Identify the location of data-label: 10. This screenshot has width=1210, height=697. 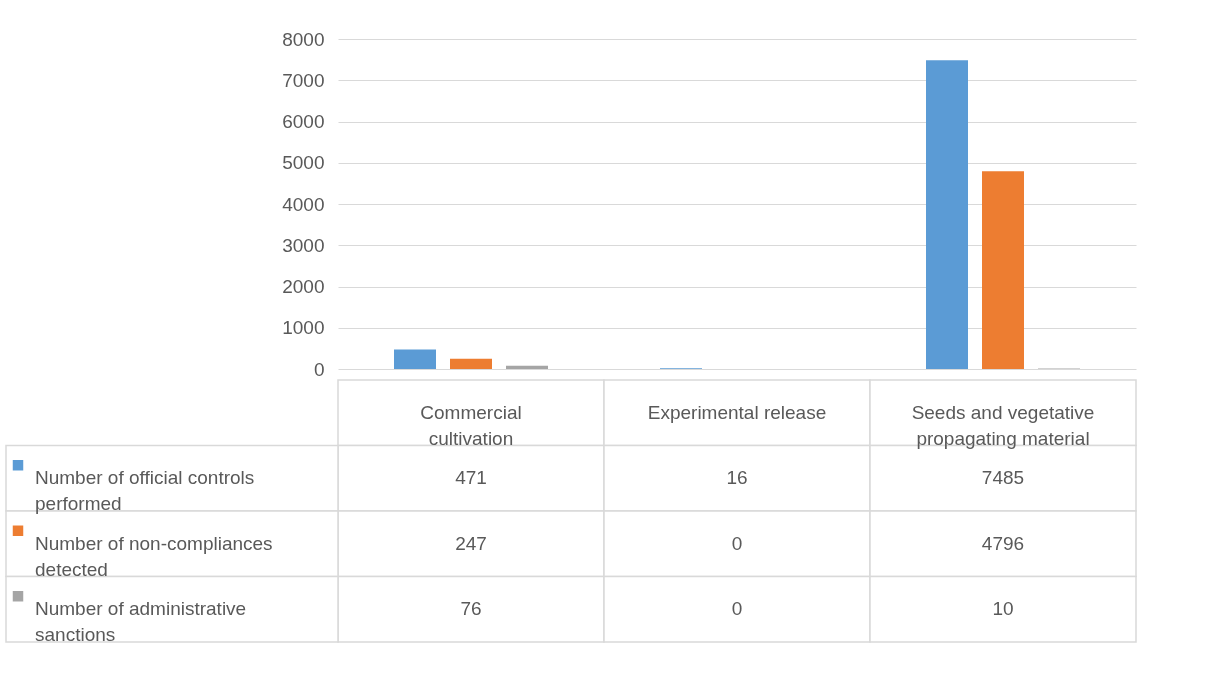
(1003, 609).